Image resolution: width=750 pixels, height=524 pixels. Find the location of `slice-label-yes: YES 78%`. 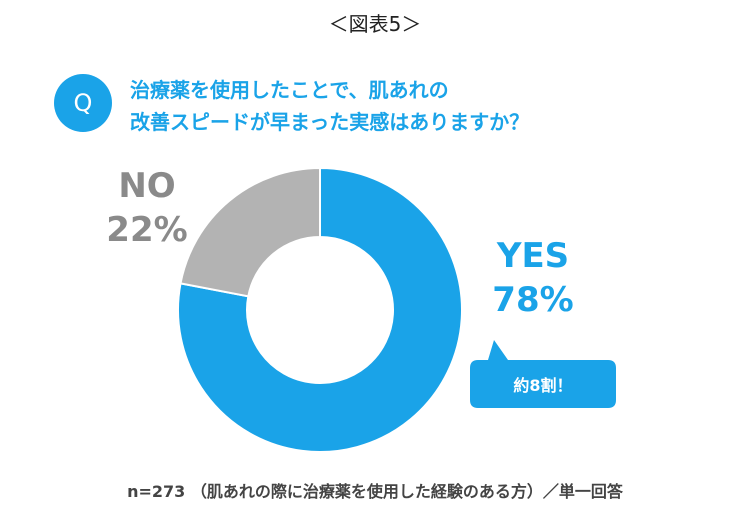

slice-label-yes: YES 78% is located at coordinates (533, 278).